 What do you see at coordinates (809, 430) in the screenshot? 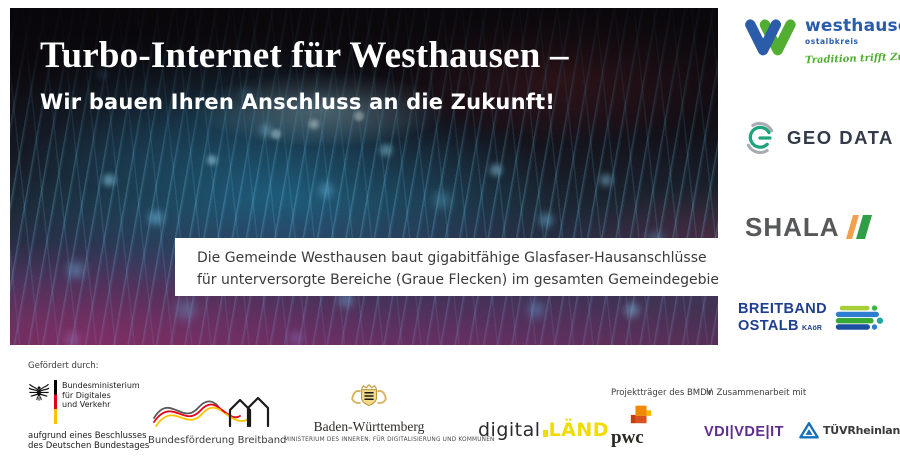
I see `tuev-triangle-icon` at bounding box center [809, 430].